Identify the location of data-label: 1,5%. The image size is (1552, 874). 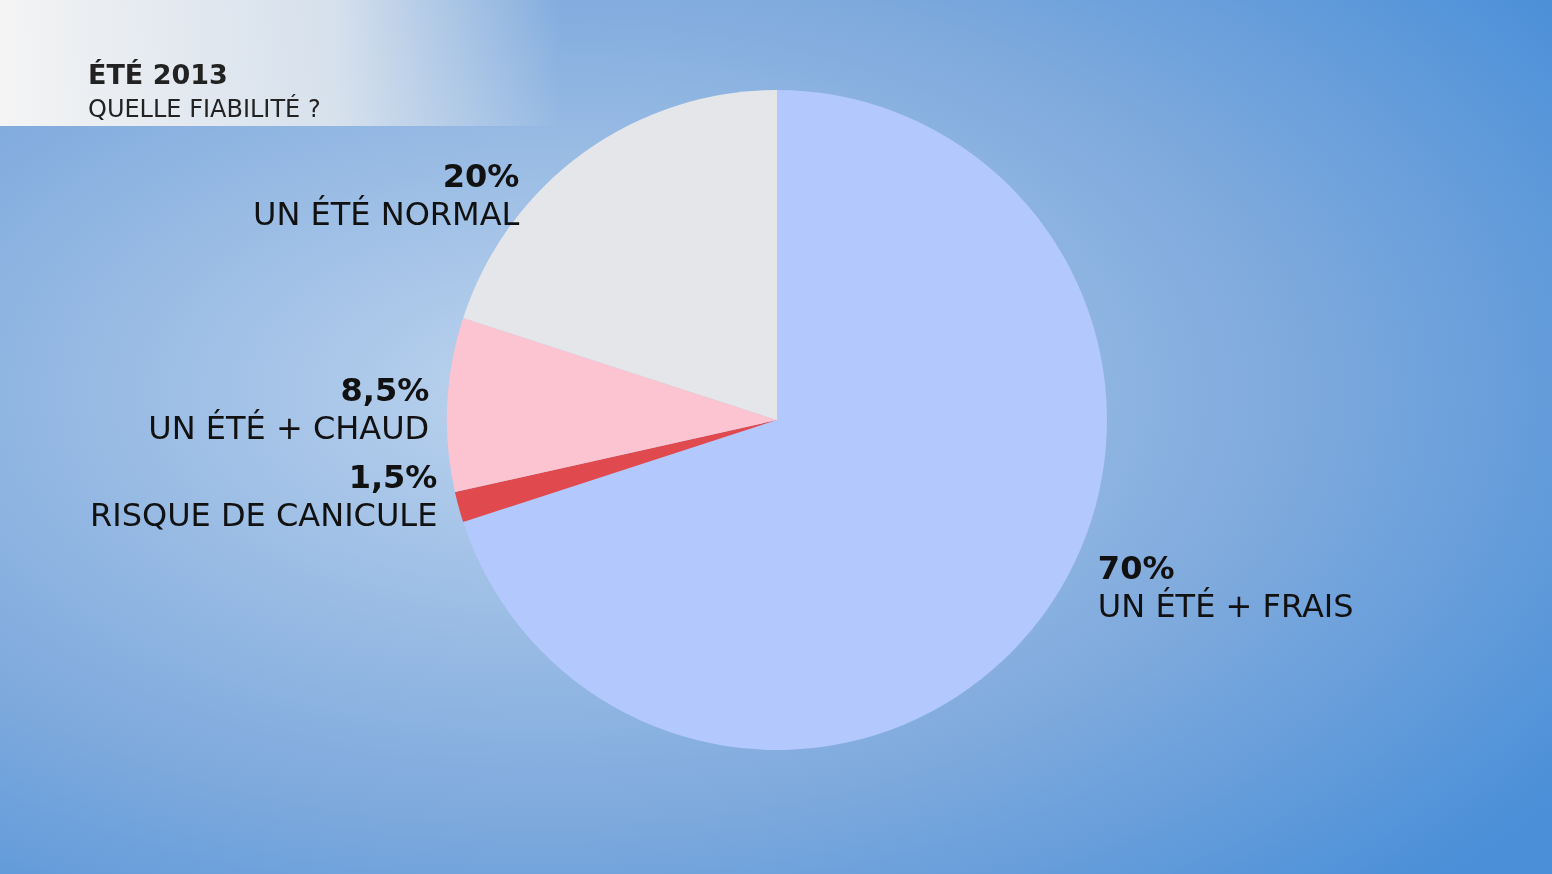
(393, 477).